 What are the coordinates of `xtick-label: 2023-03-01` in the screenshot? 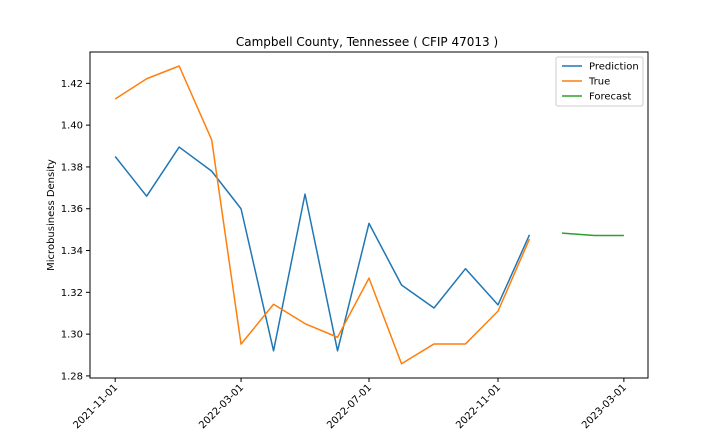 It's located at (604, 406).